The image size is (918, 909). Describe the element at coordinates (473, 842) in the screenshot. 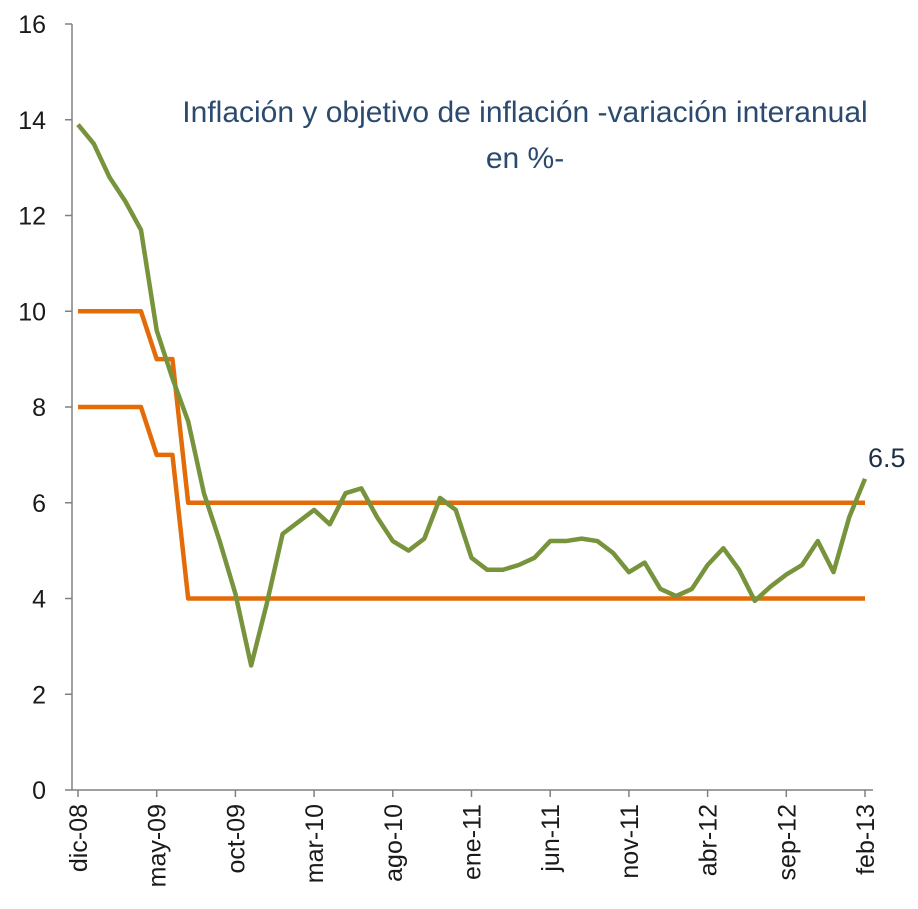

I see `x-tick-label: ene-11` at that location.